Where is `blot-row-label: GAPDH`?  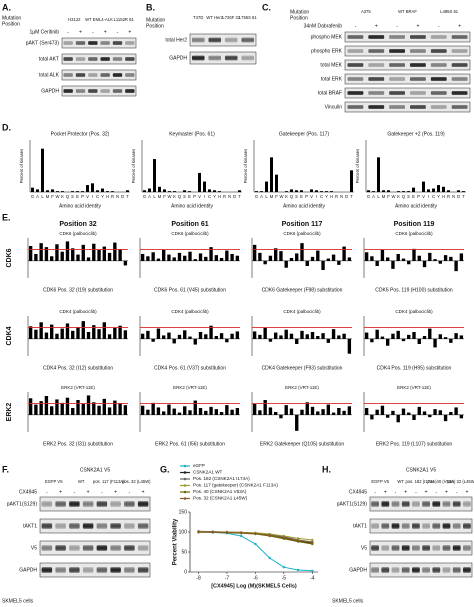 blot-row-label: GAPDH is located at coordinates (28, 570).